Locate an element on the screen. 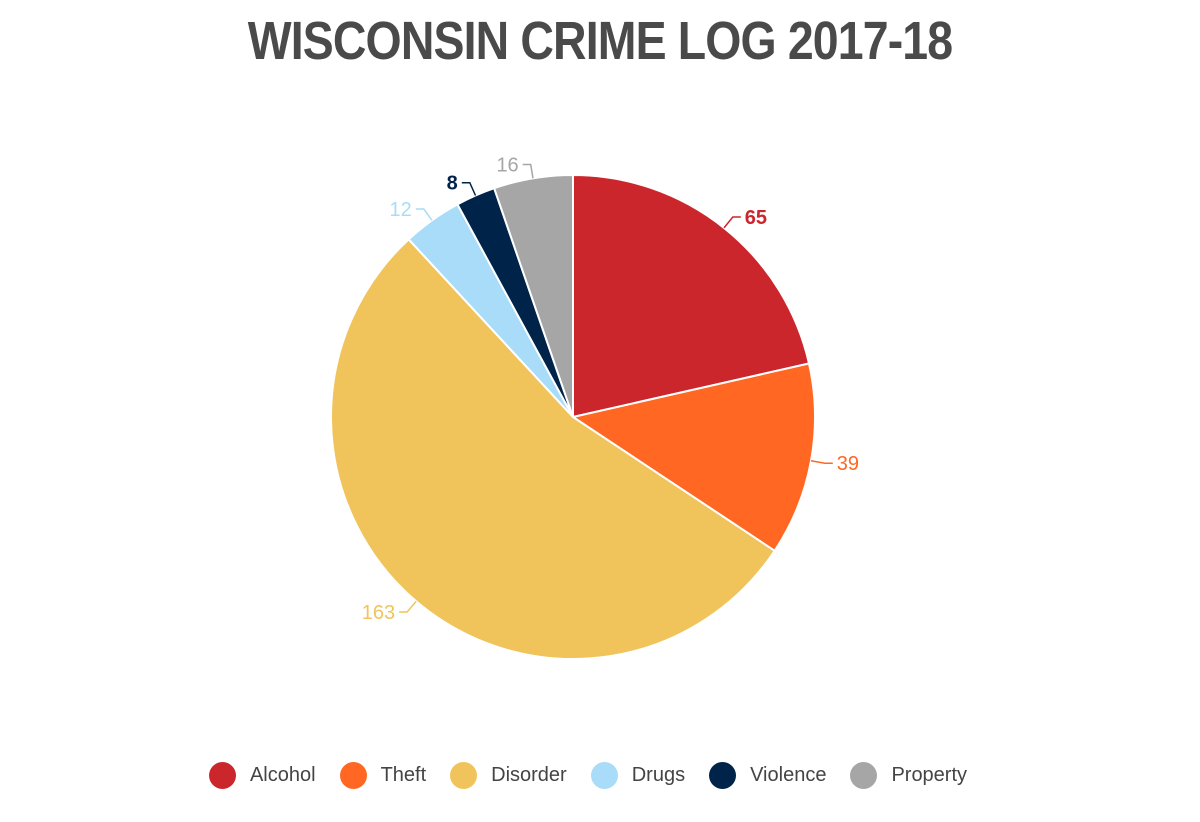 The image size is (1200, 822). legend-label-property: Property is located at coordinates (929, 774).